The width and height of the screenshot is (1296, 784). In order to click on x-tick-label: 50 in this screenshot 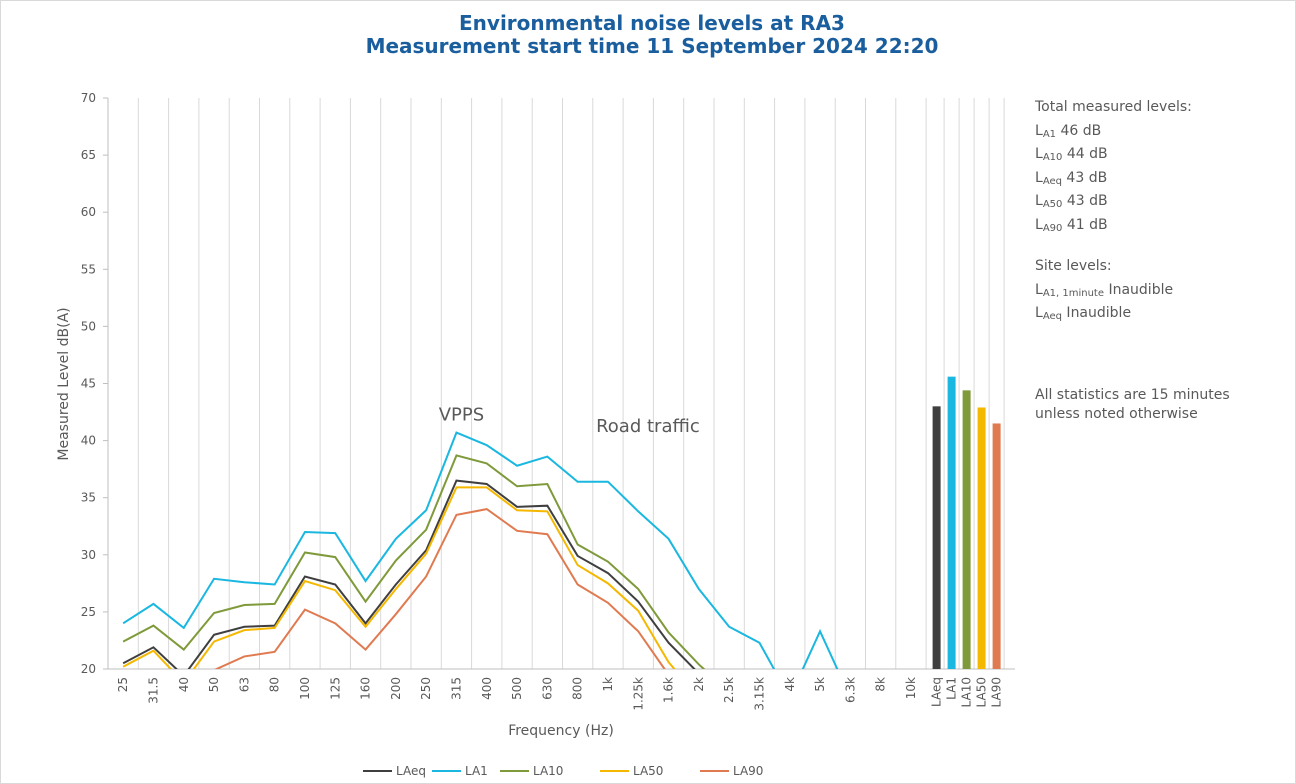, I will do `click(214, 684)`.